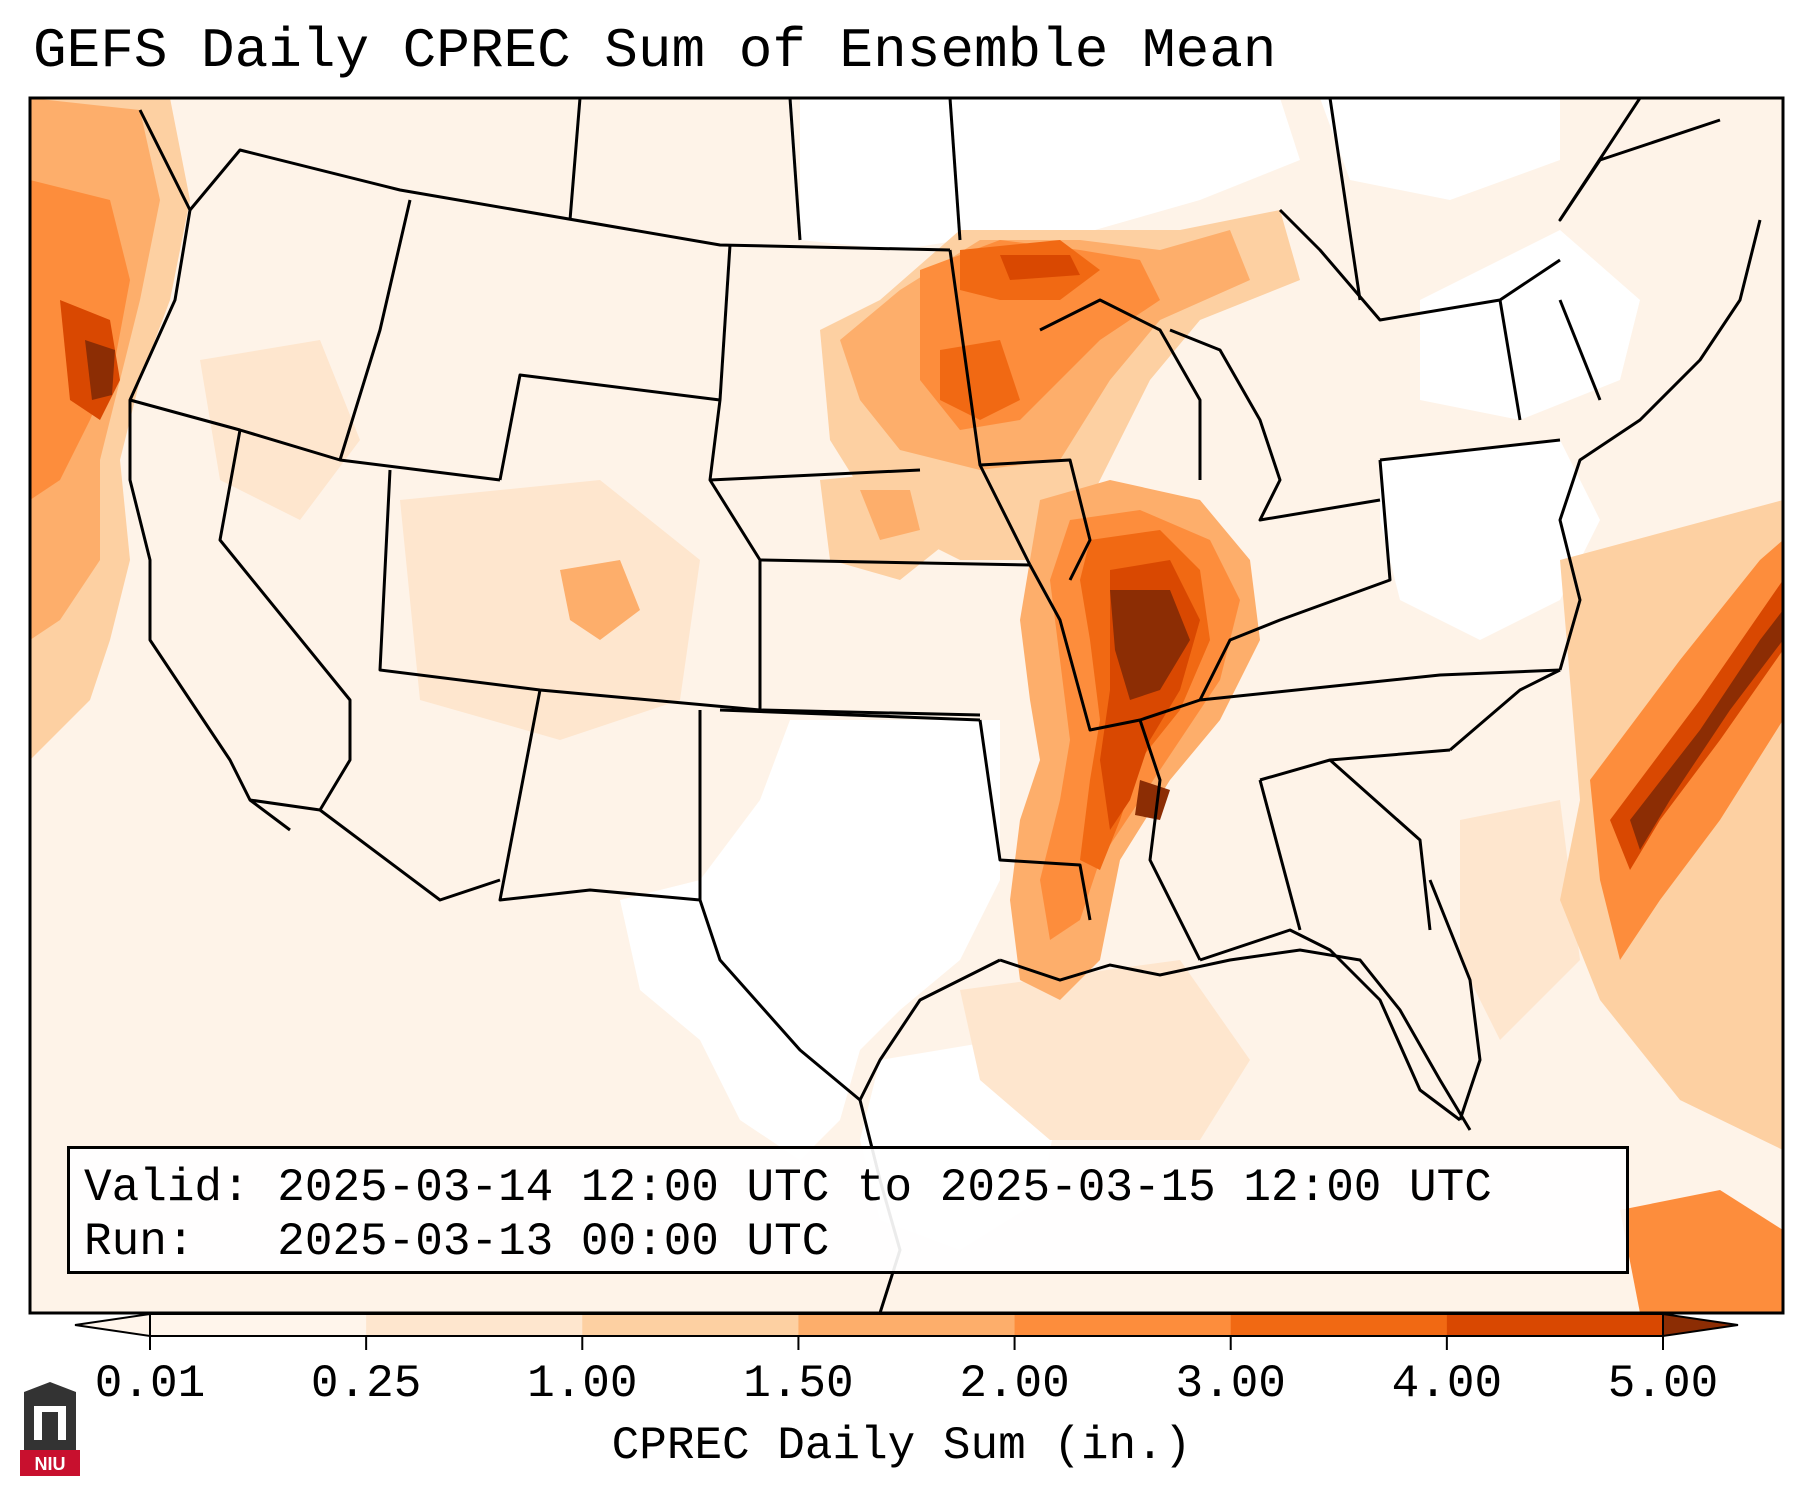 Image resolution: width=1803 pixels, height=1500 pixels. What do you see at coordinates (150, 1384) in the screenshot?
I see `colorbar-tick-label: 0.01` at bounding box center [150, 1384].